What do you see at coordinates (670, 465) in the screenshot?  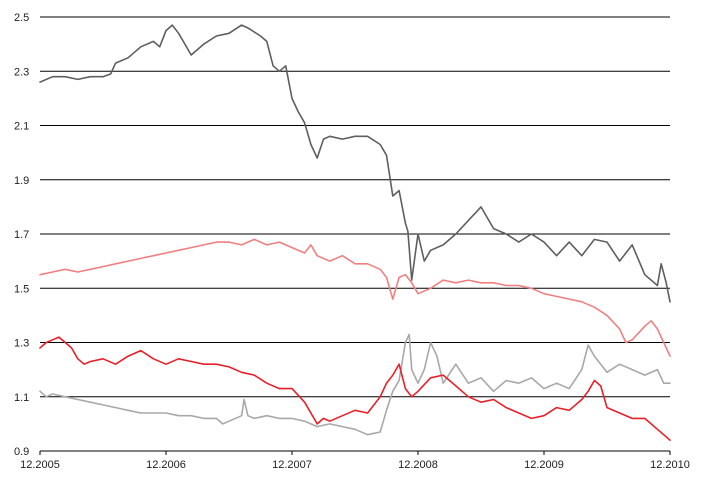 I see `x-tick-label: 12.2010` at bounding box center [670, 465].